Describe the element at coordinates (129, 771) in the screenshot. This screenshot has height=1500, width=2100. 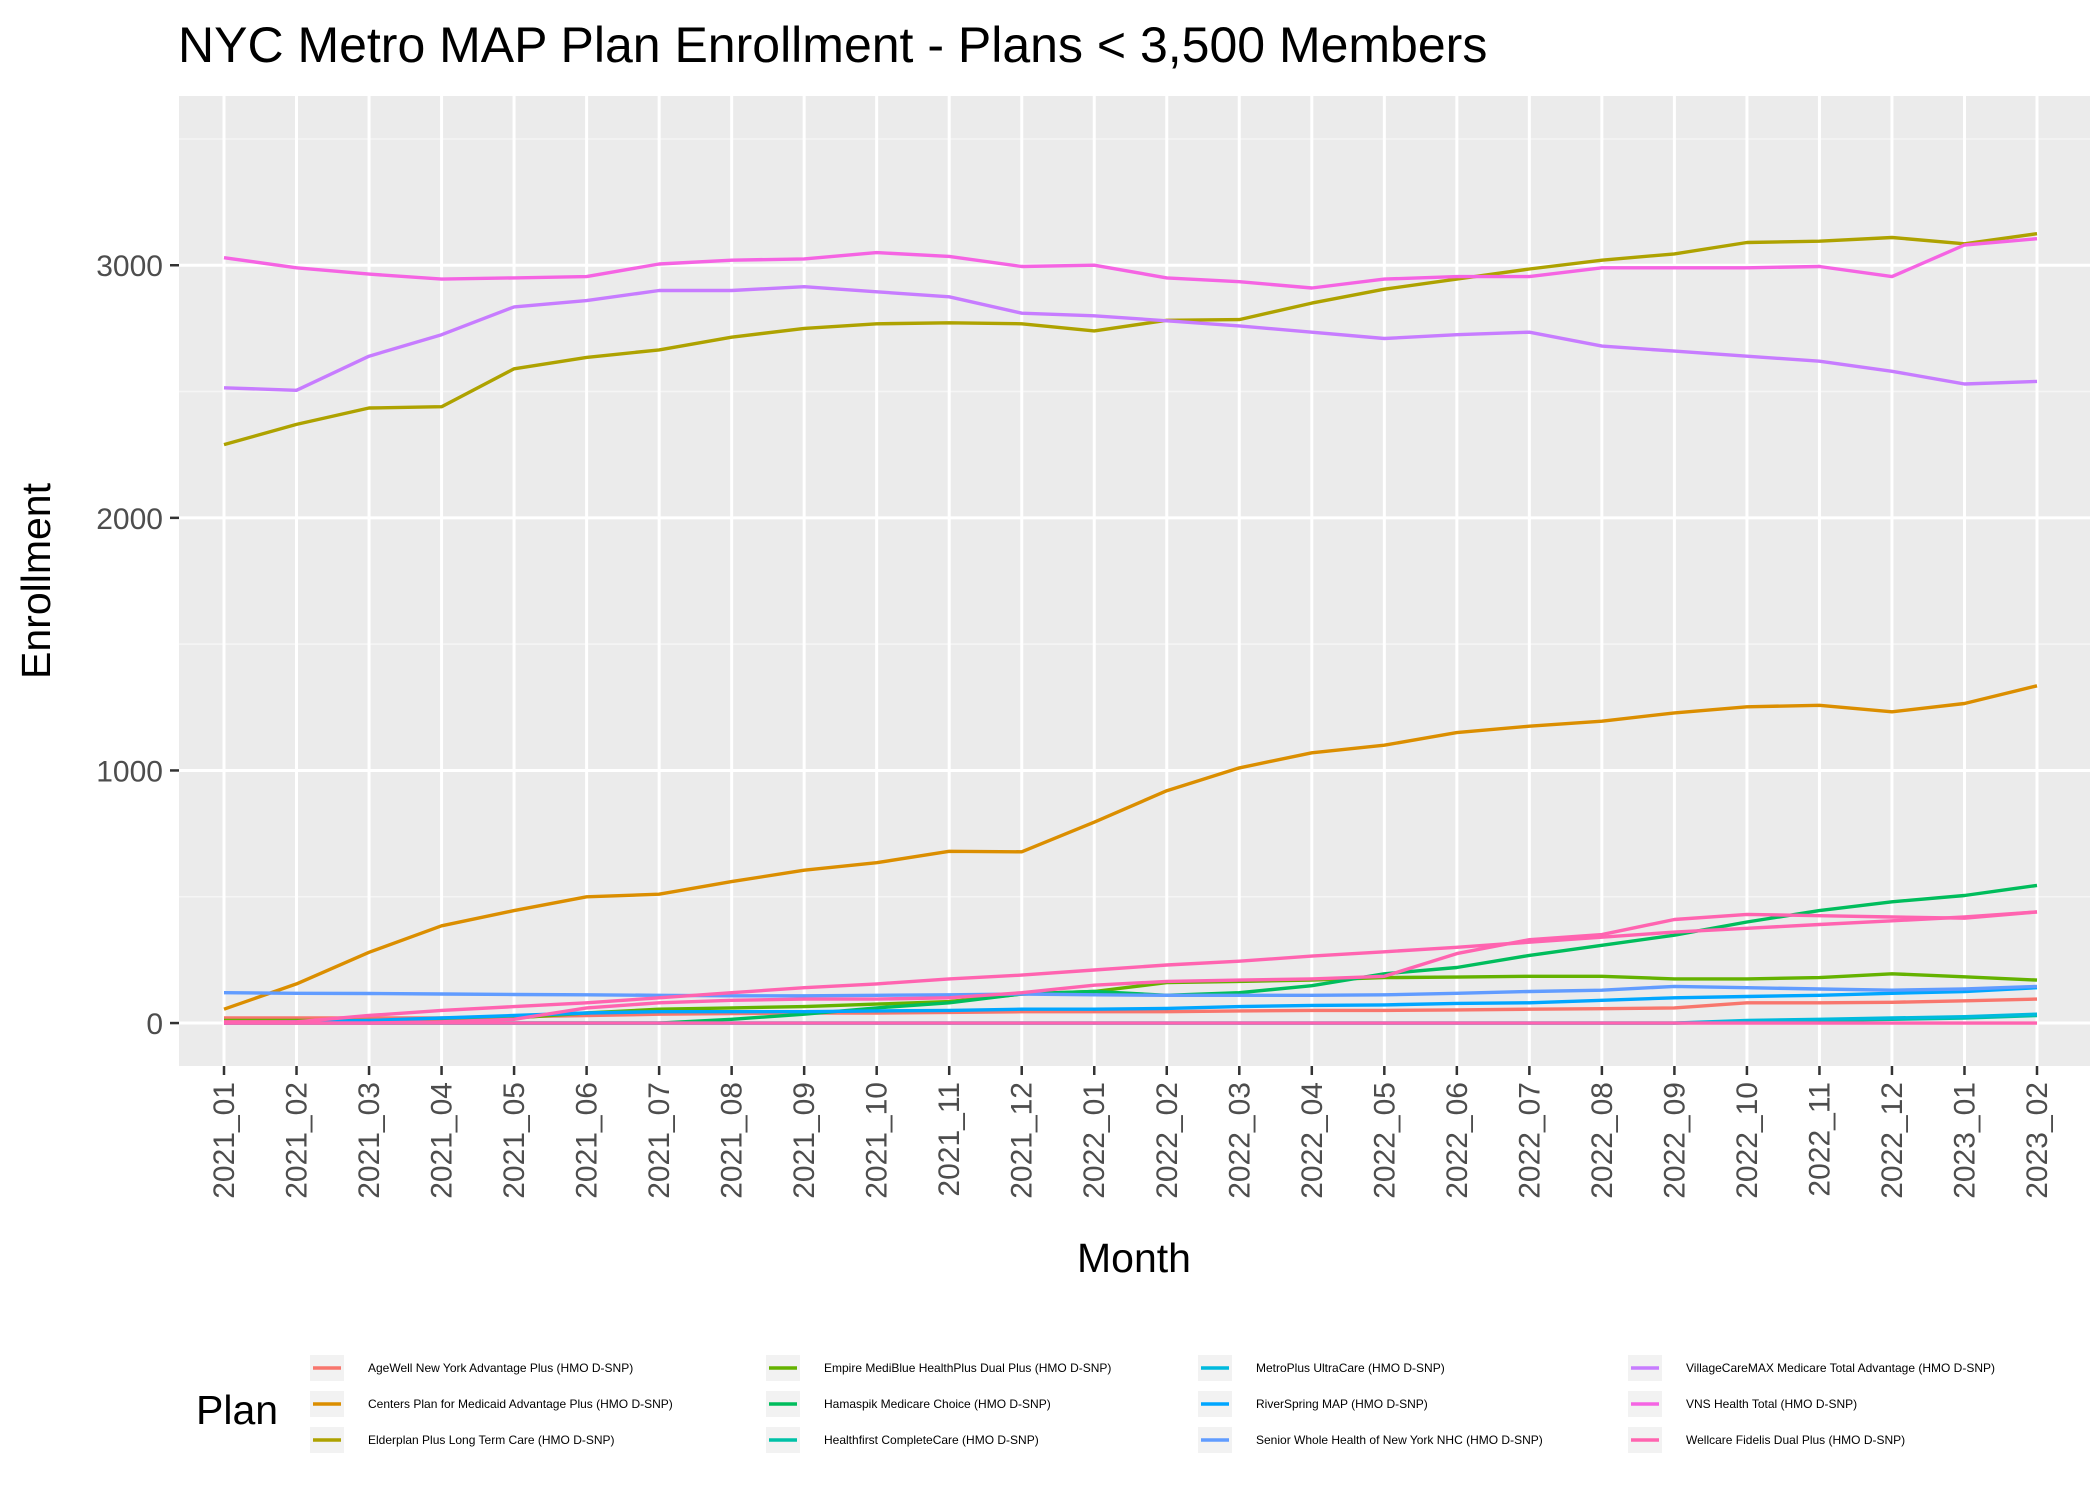
I see `y-tick-label: 1000` at that location.